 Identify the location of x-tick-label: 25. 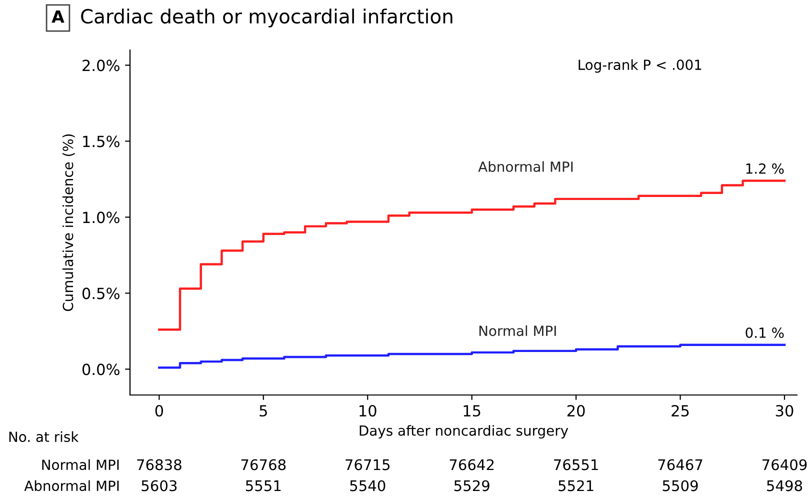
(680, 410).